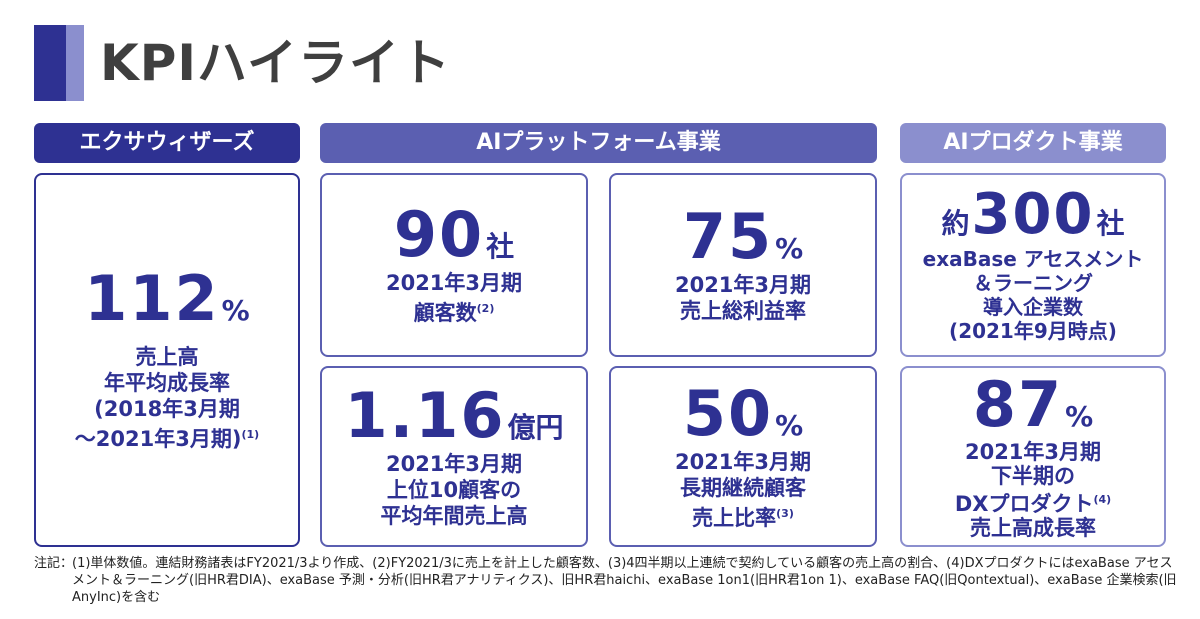  What do you see at coordinates (743, 298) in the screenshot?
I see `kpi-description: 2021年3月期 売上総利益率` at bounding box center [743, 298].